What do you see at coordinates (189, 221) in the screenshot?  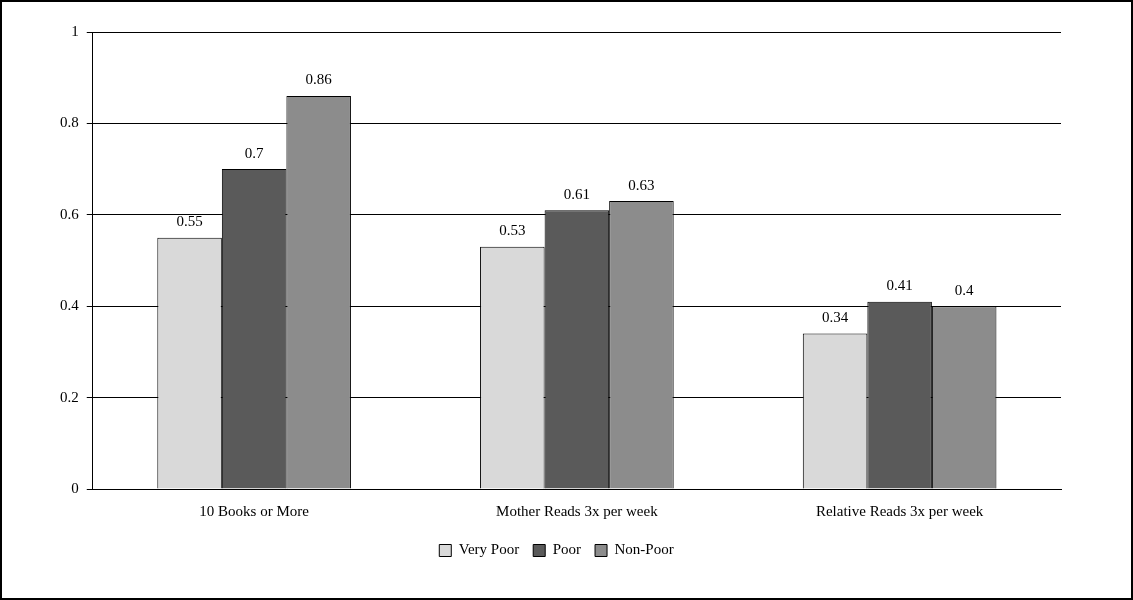 I see `data-label: 0.55` at bounding box center [189, 221].